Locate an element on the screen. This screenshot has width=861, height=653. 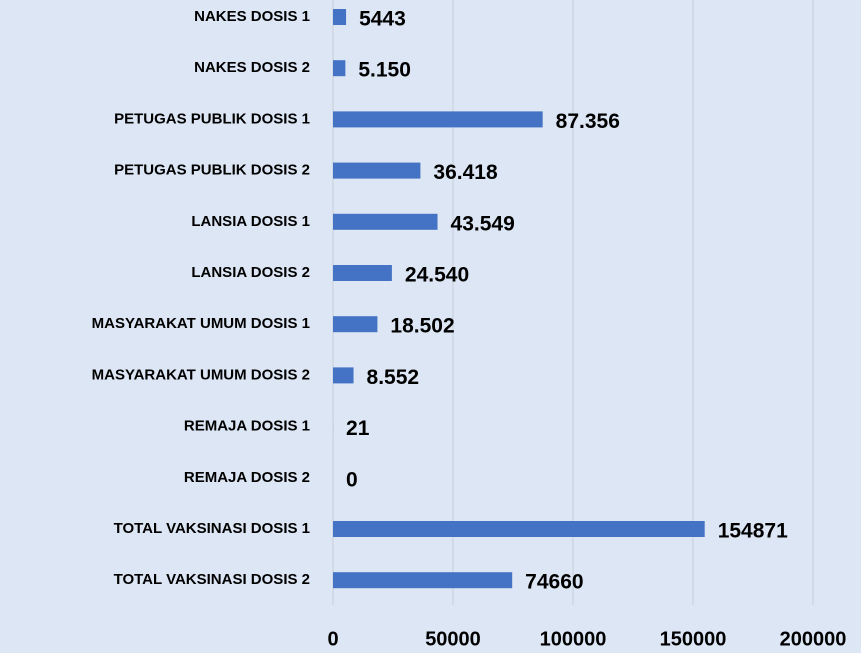
y-tick-label: REMAJA DOSIS 1 is located at coordinates (247, 426).